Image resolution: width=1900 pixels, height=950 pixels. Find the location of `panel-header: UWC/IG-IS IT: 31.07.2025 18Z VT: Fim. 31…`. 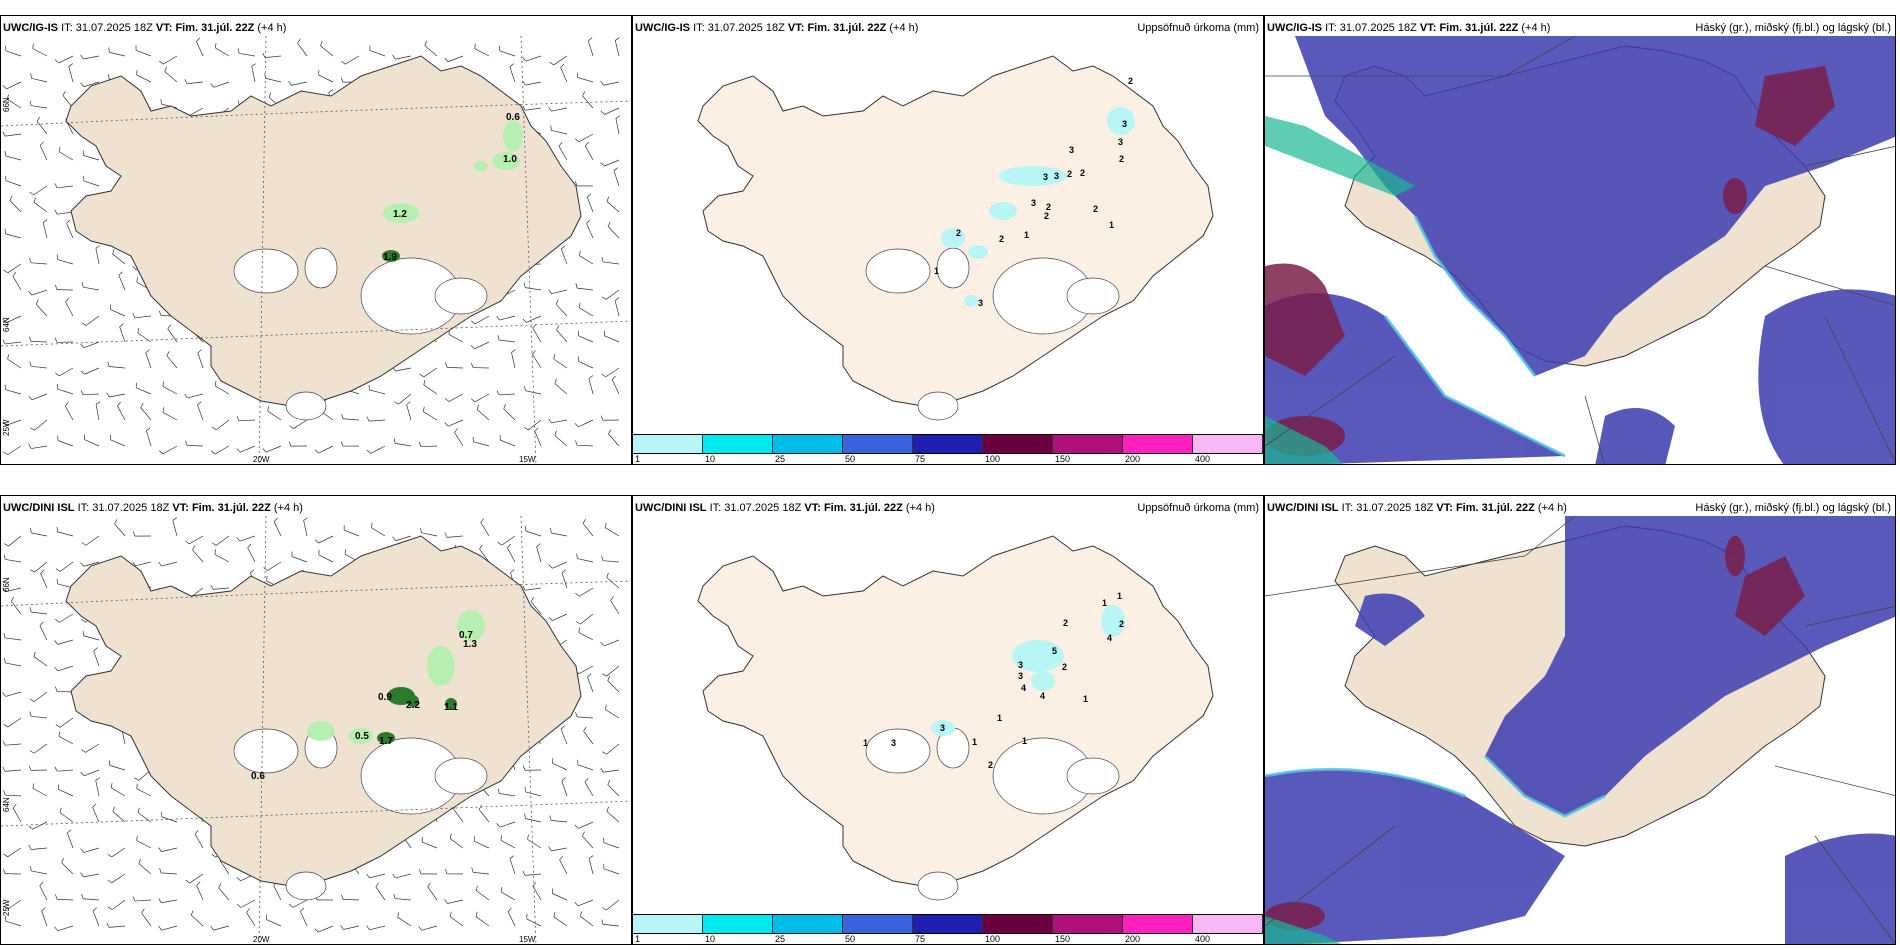

panel-header: UWC/IG-IS IT: 31.07.2025 18Z VT: Fim. 31… is located at coordinates (145, 28).